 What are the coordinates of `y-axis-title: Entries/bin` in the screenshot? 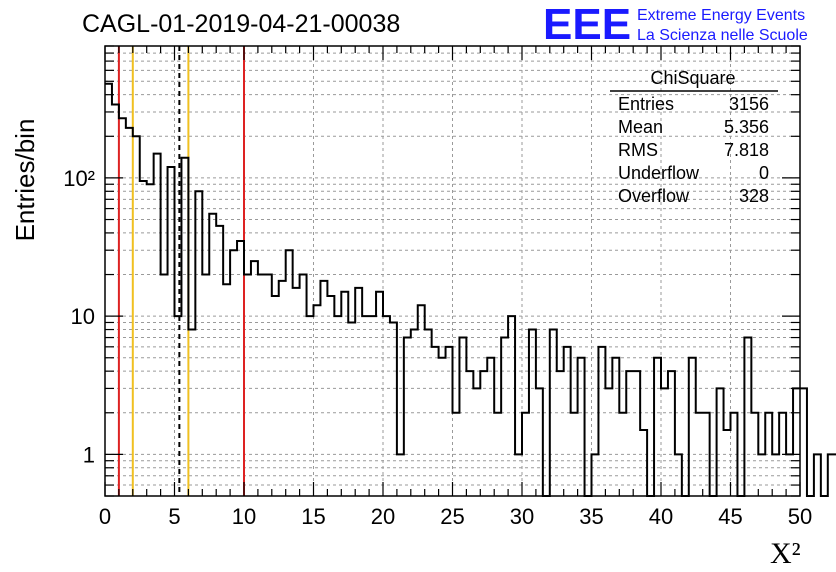 It's located at (25, 180).